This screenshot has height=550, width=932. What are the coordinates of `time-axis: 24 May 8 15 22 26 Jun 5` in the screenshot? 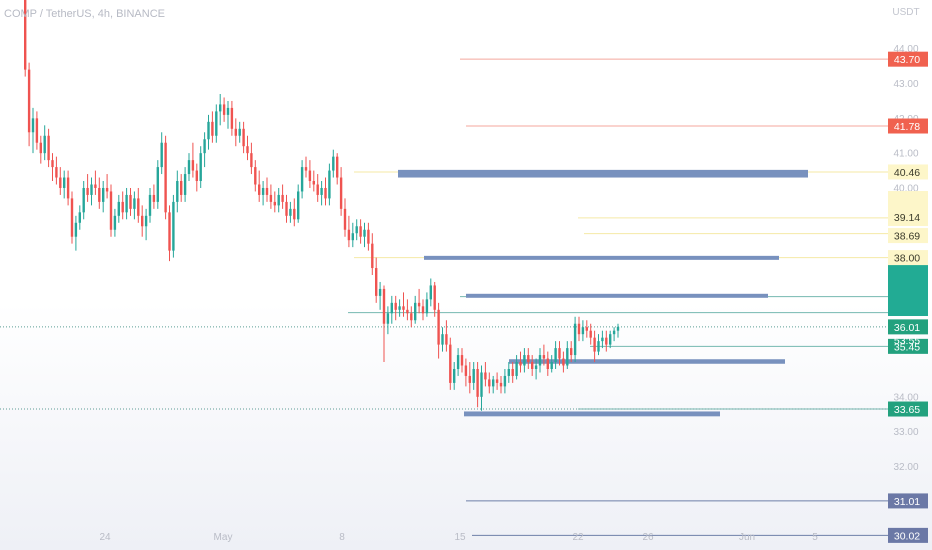 It's located at (458, 537).